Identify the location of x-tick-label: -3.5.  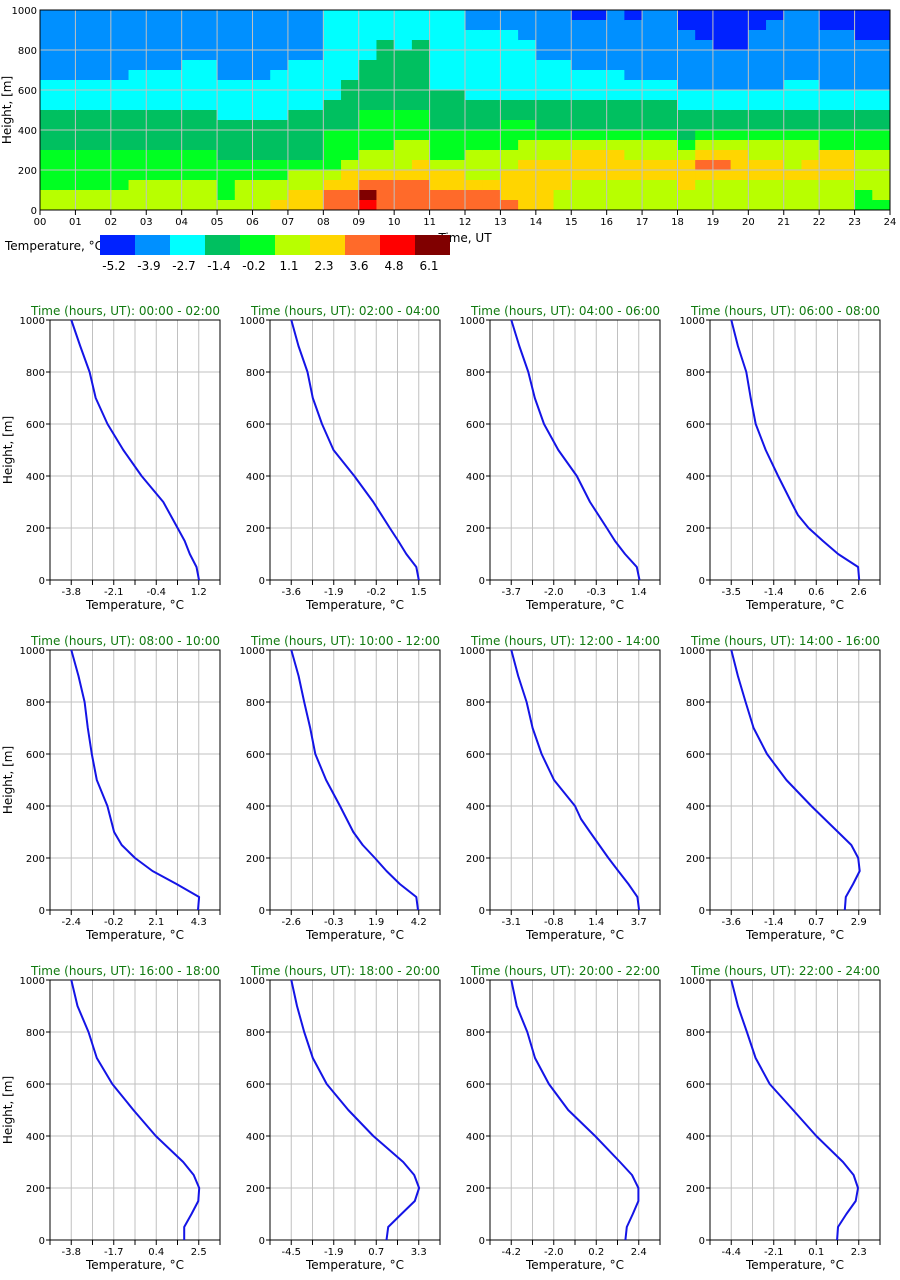
(731, 592).